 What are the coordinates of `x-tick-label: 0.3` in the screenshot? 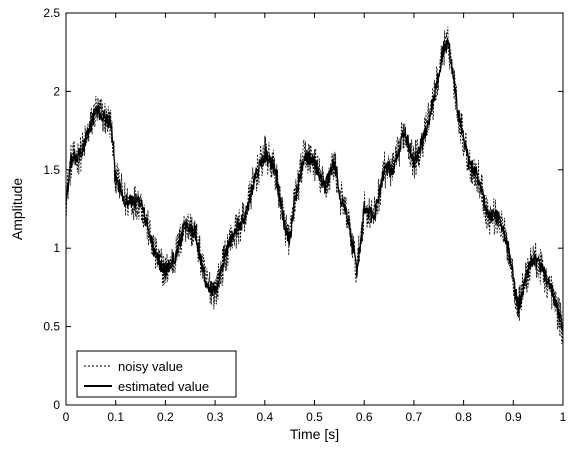 It's located at (215, 417).